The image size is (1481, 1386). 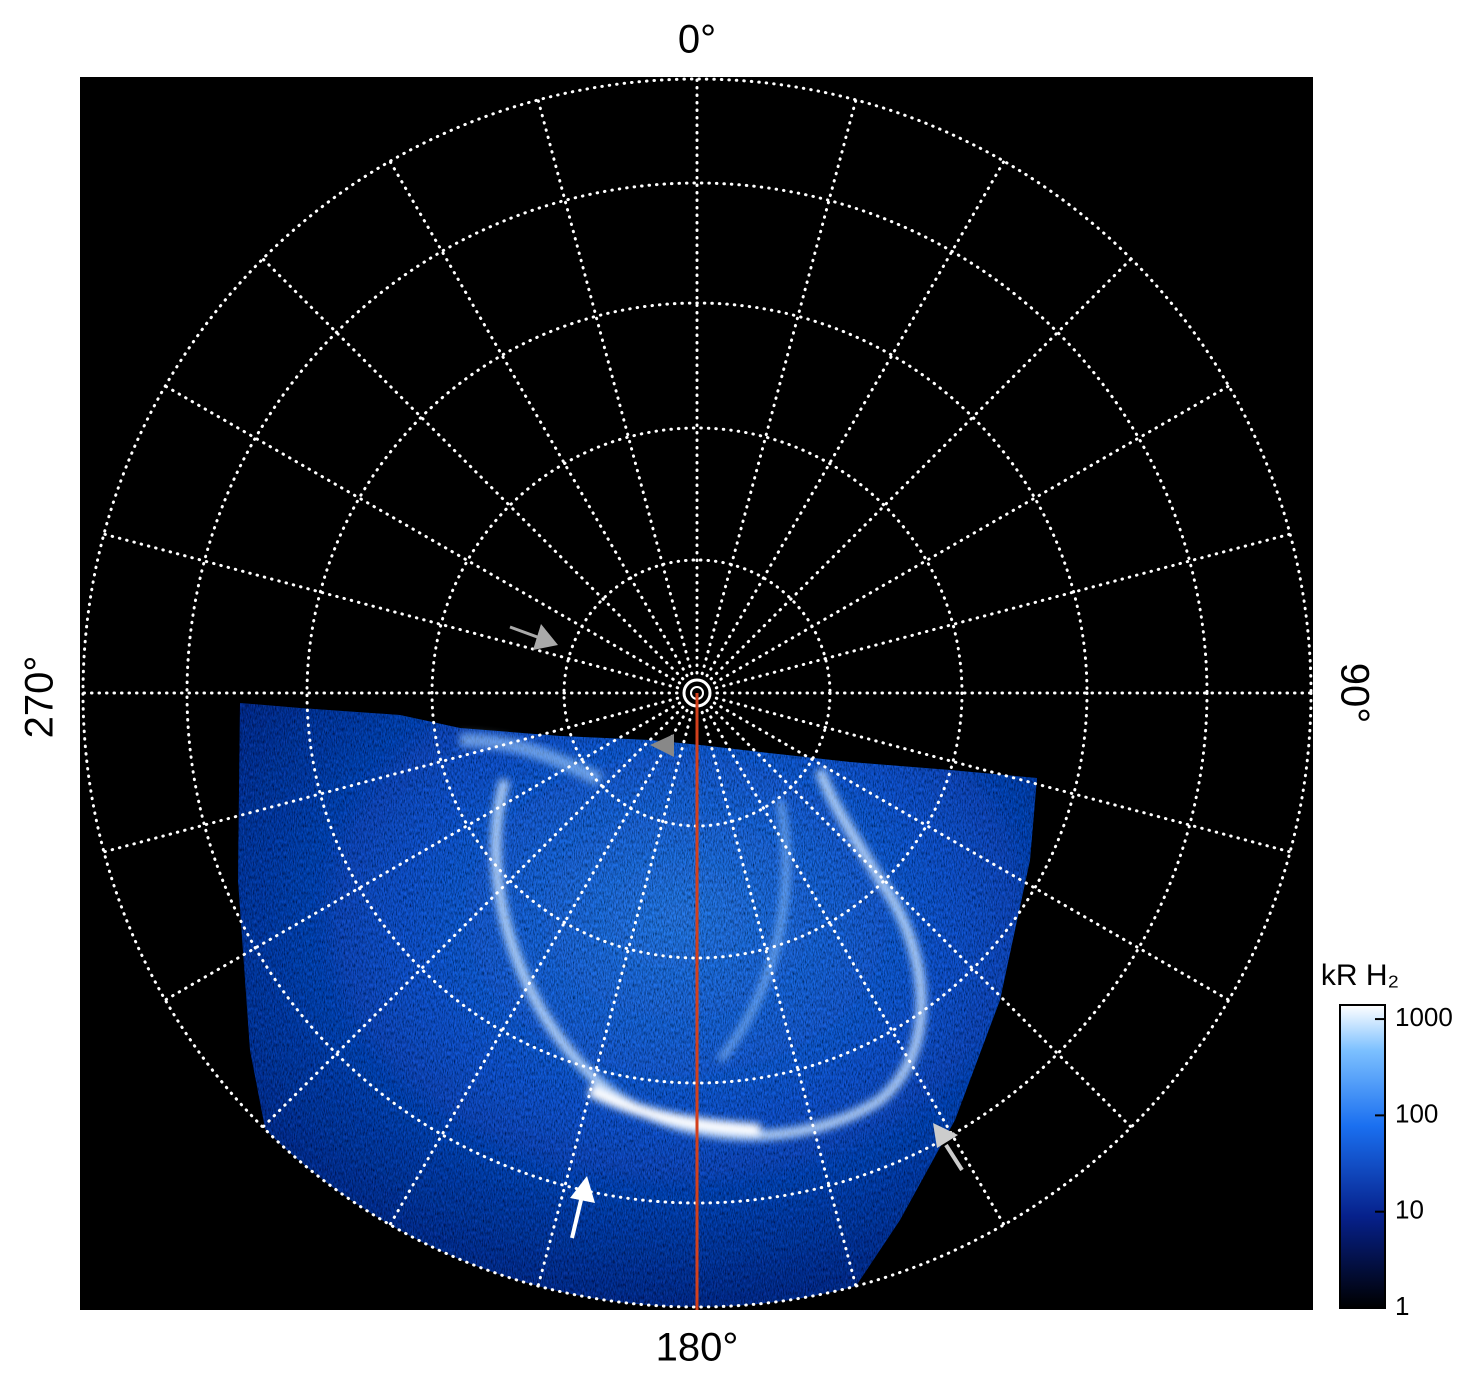 What do you see at coordinates (1360, 975) in the screenshot?
I see `colorbar-title: kR H₂` at bounding box center [1360, 975].